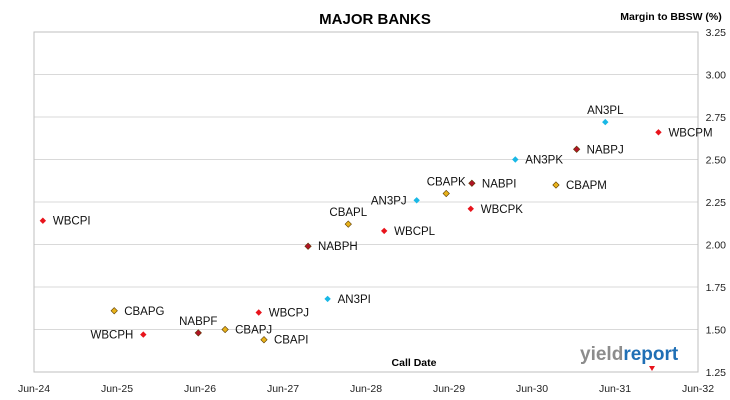 The image size is (730, 400). Describe the element at coordinates (716, 118) in the screenshot. I see `y-tick-label: 2.75` at that location.